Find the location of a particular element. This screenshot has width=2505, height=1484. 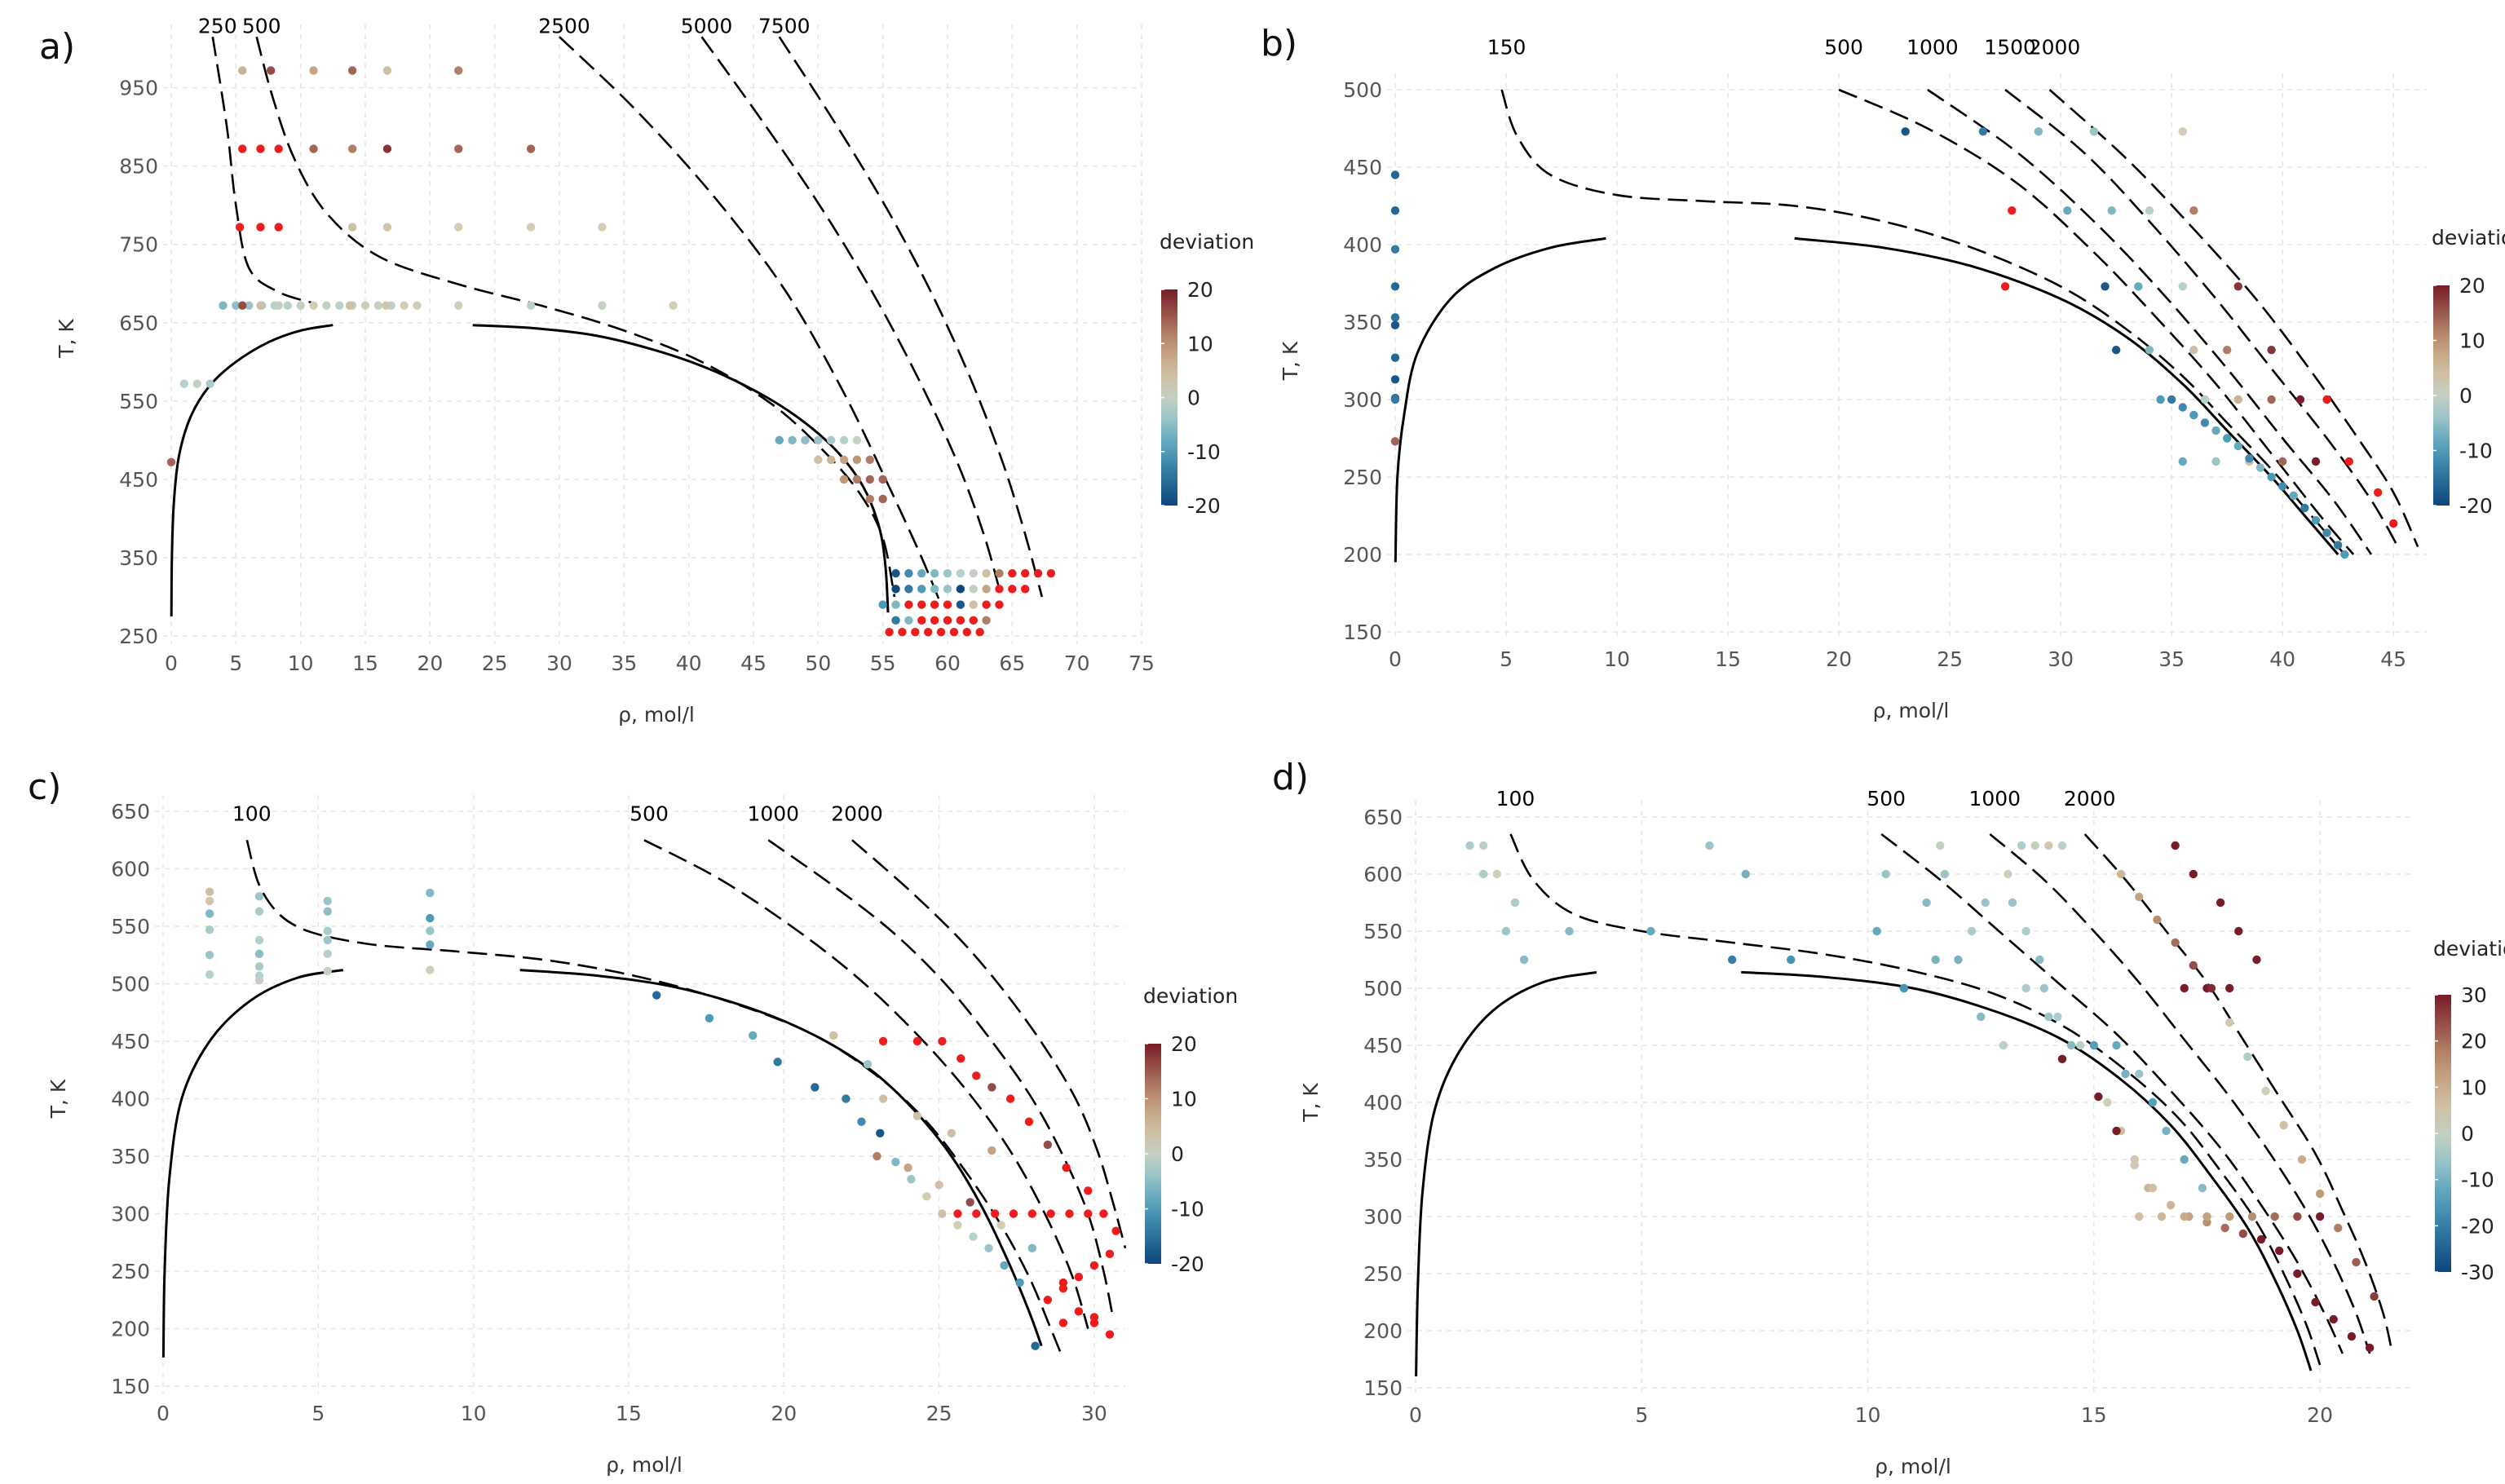

legend-tick-label: 0 is located at coordinates (1193, 398).